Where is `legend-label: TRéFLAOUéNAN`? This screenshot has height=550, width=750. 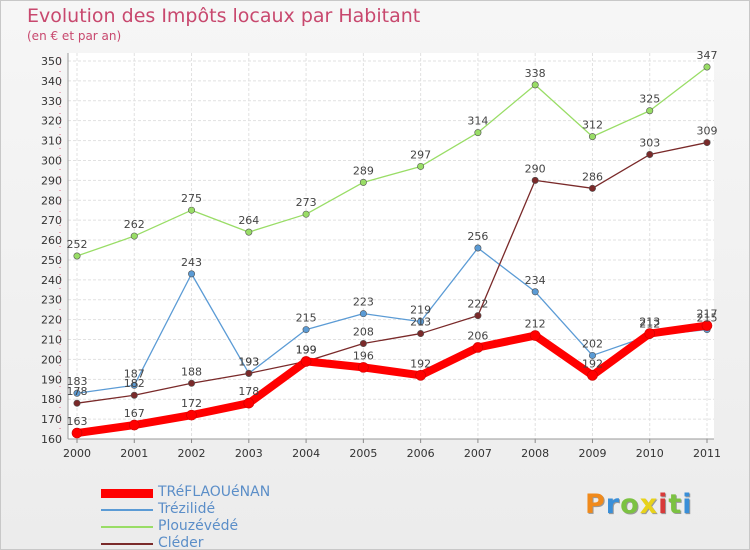
legend-label: TRéFLAOUéNAN is located at coordinates (214, 492).